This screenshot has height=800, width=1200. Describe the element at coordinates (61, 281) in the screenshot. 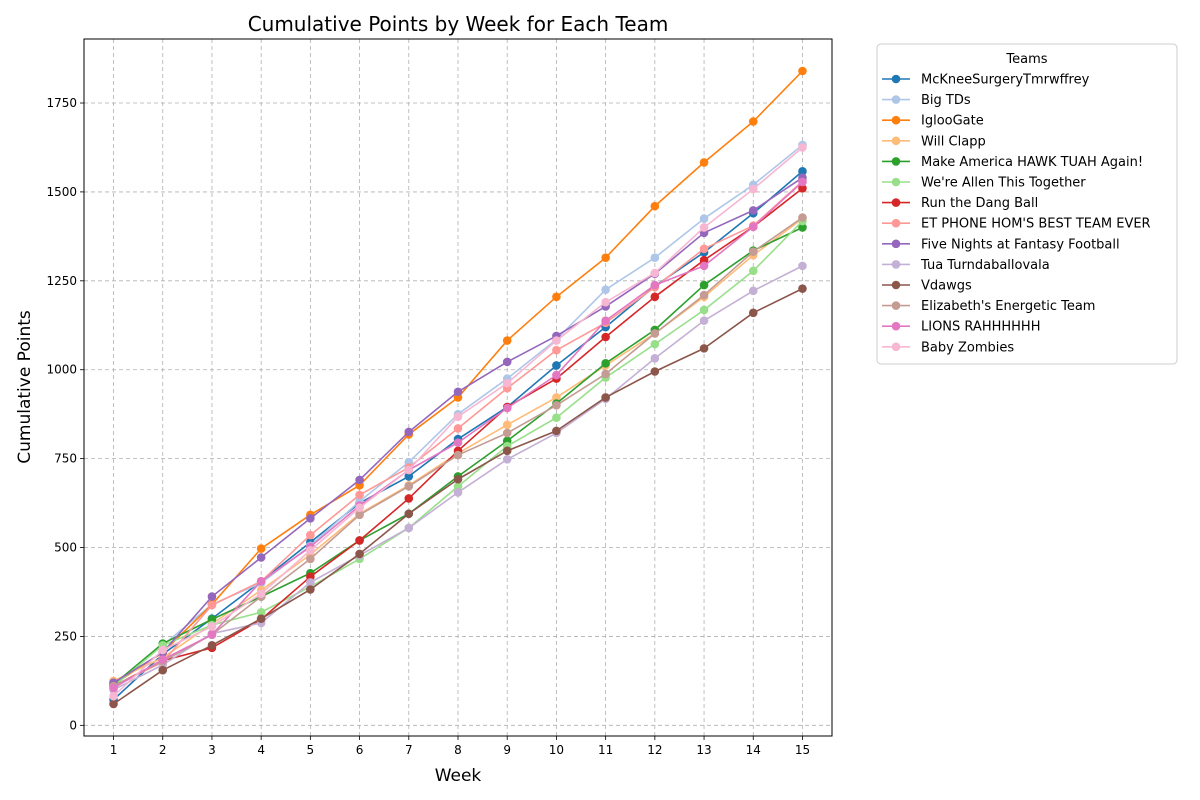

I see `y-tick-label: 1250` at that location.